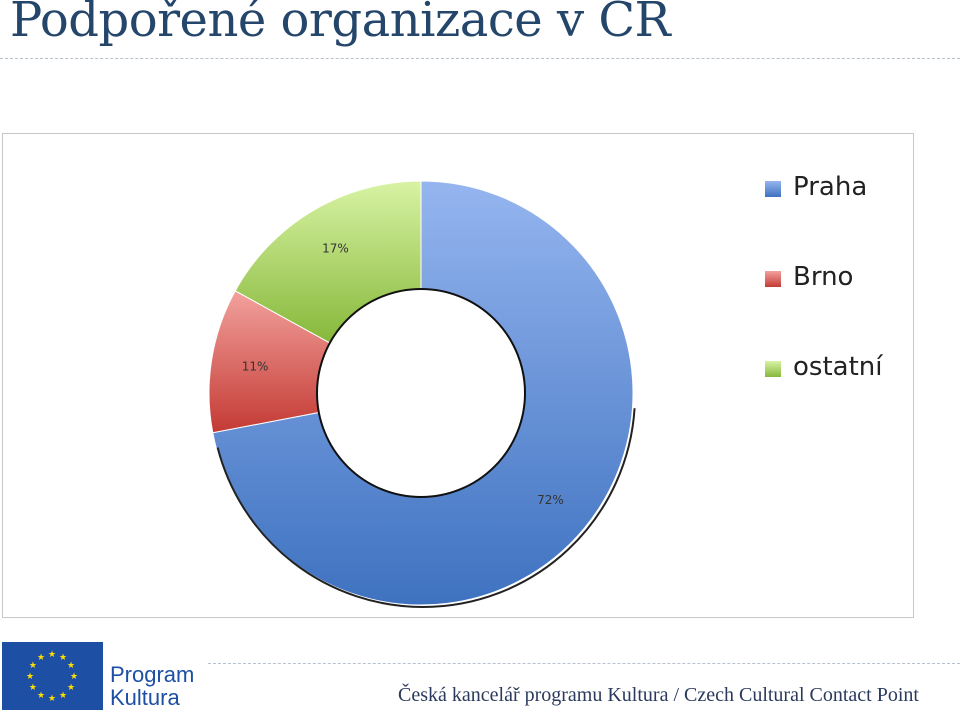 This screenshot has height=714, width=960. Describe the element at coordinates (335, 248) in the screenshot. I see `data-label: 17%` at that location.